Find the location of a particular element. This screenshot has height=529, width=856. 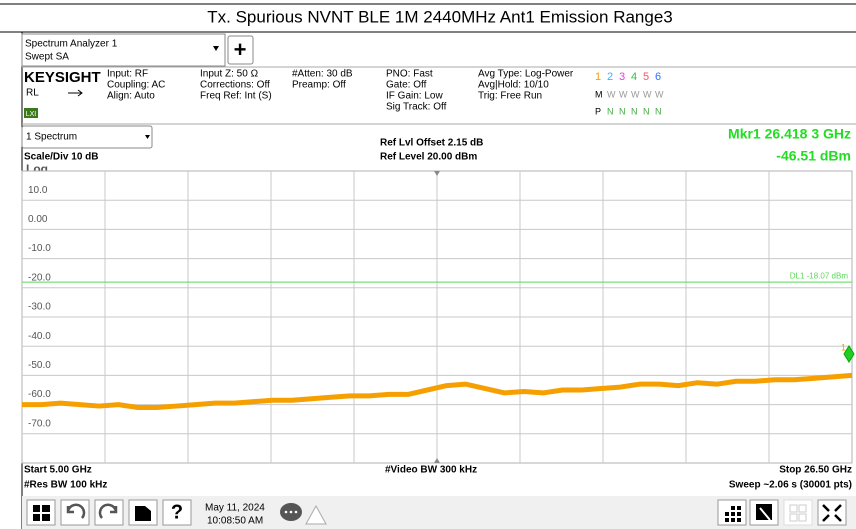

trace-number: 5 is located at coordinates (646, 77).